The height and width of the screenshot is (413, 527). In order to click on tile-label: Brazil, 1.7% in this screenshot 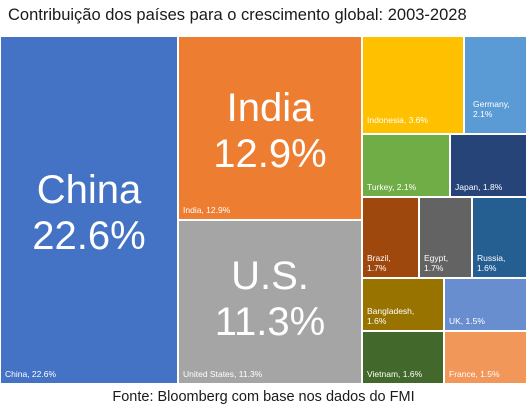, I will do `click(379, 263)`.